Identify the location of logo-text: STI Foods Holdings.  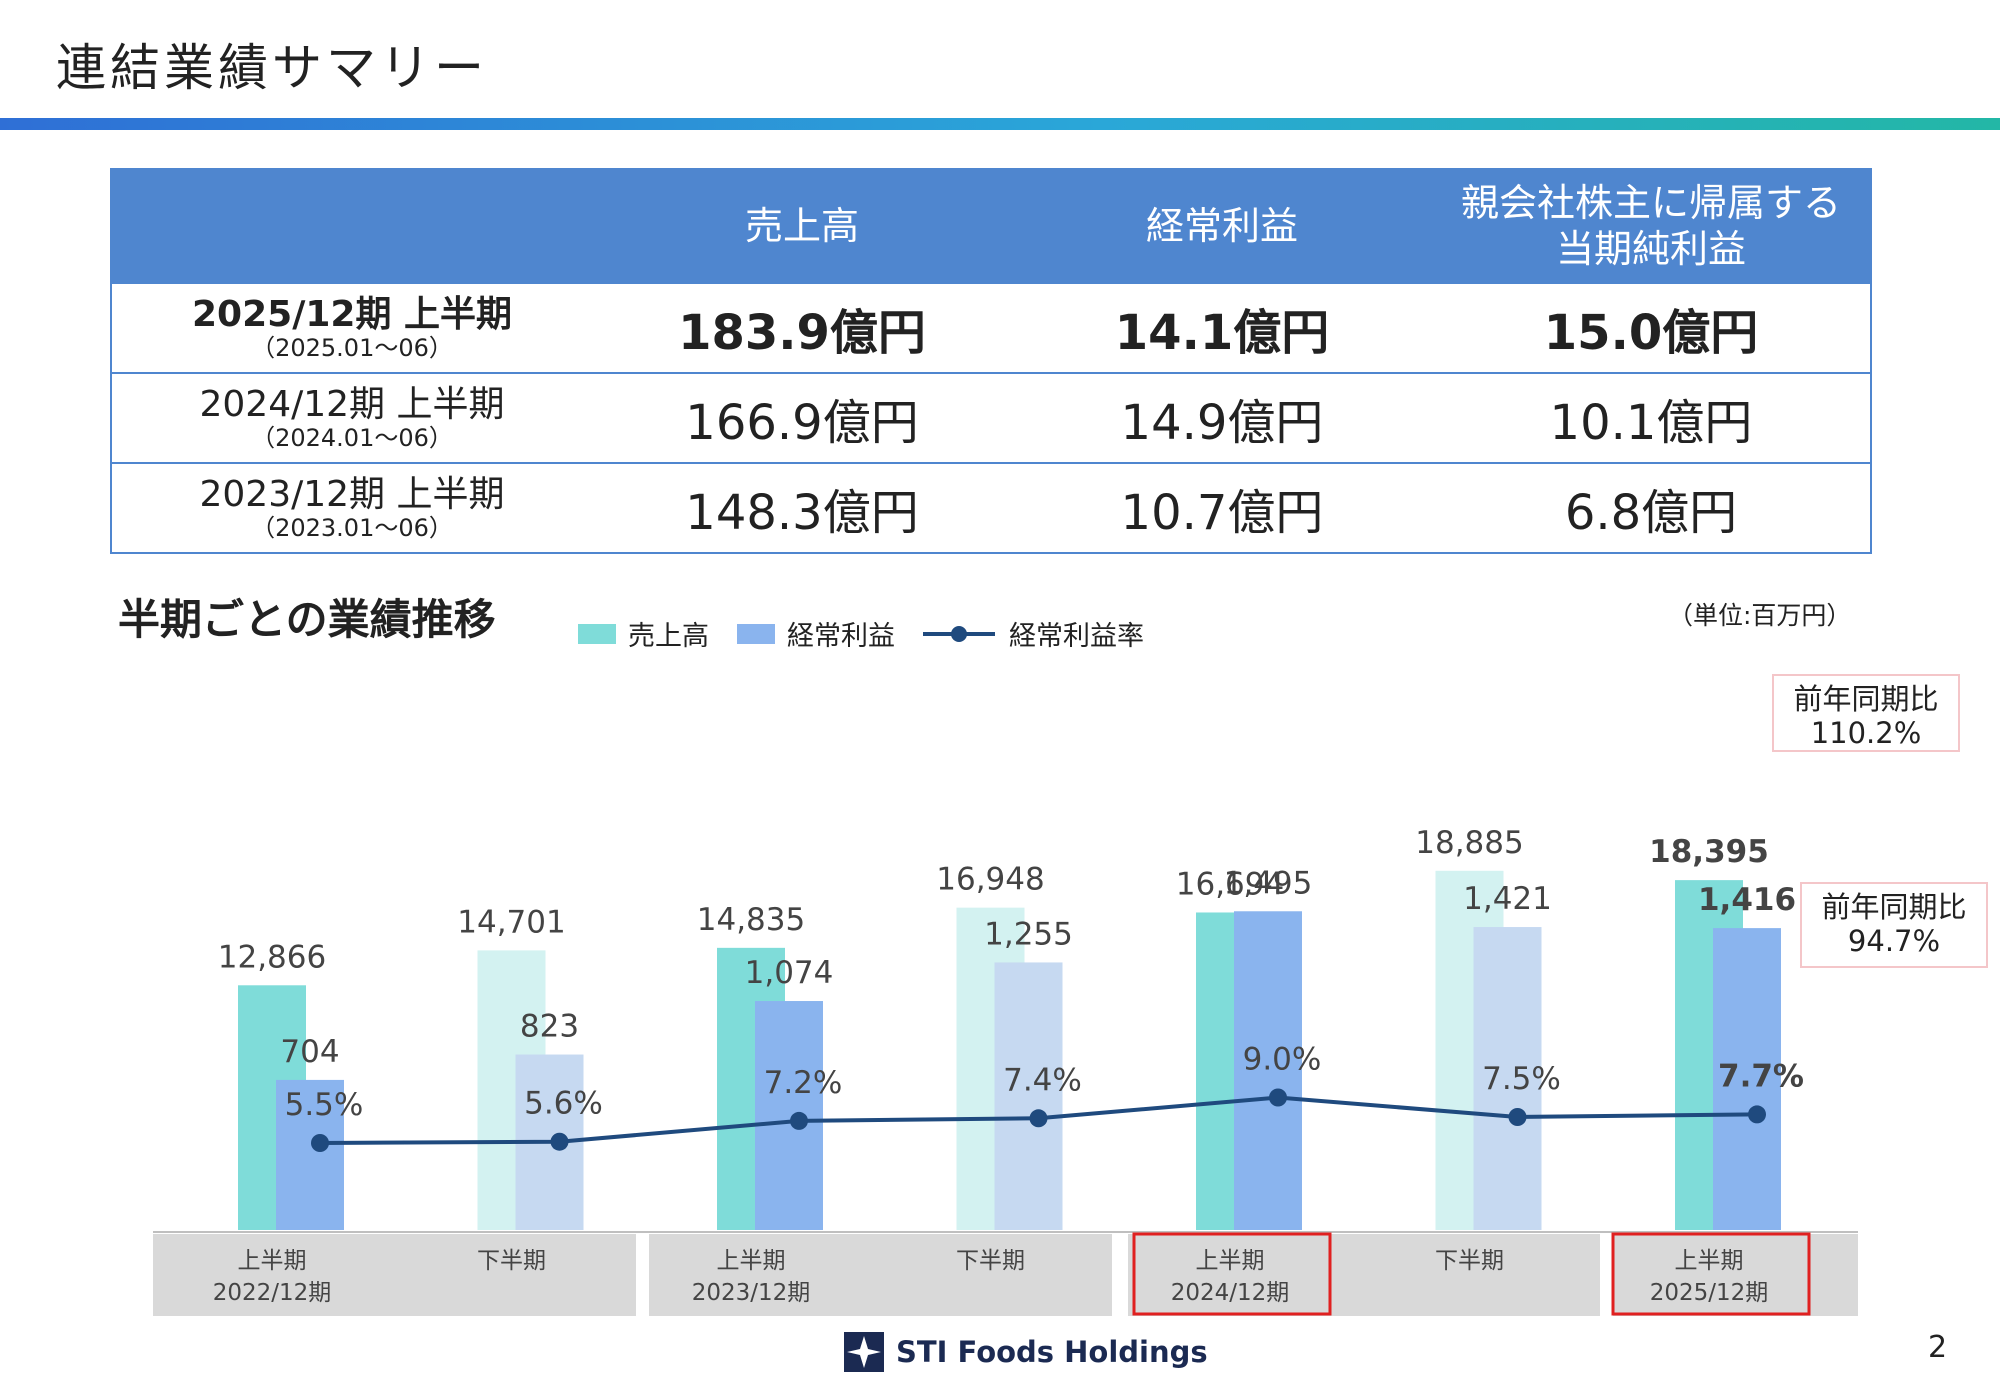
(1052, 1352).